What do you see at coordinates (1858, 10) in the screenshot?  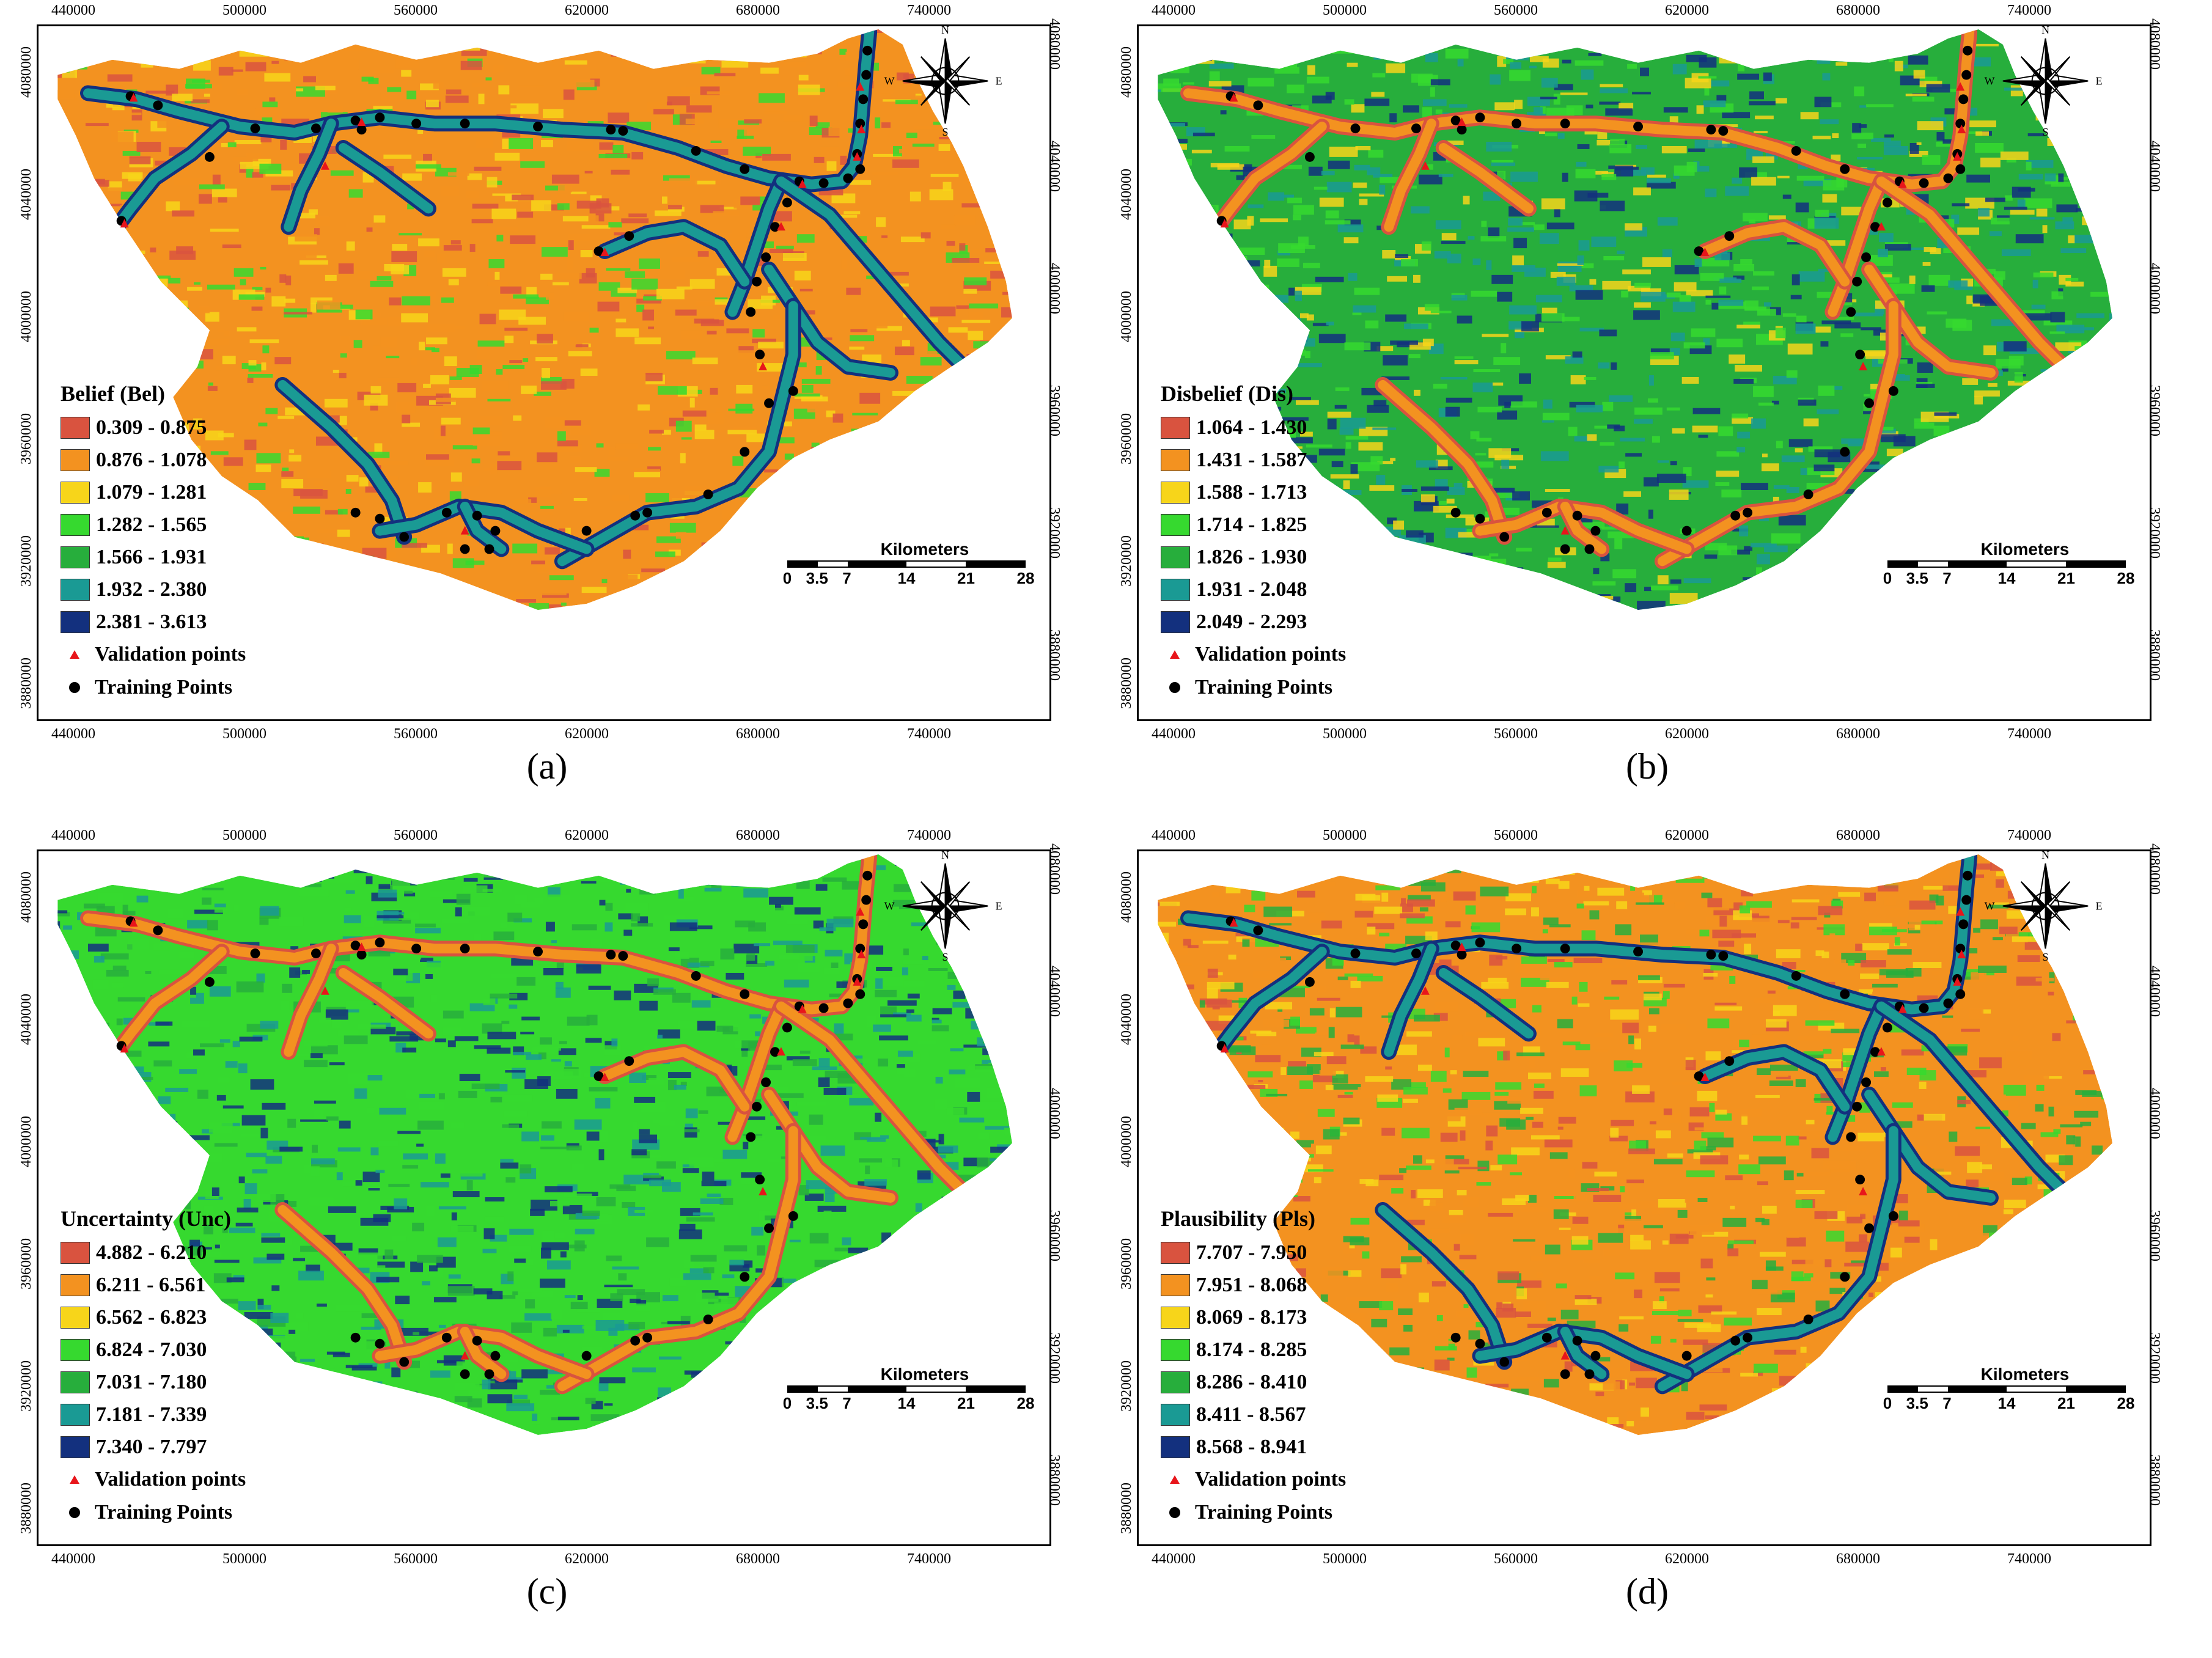 I see `x-tick-label-top: 680000` at bounding box center [1858, 10].